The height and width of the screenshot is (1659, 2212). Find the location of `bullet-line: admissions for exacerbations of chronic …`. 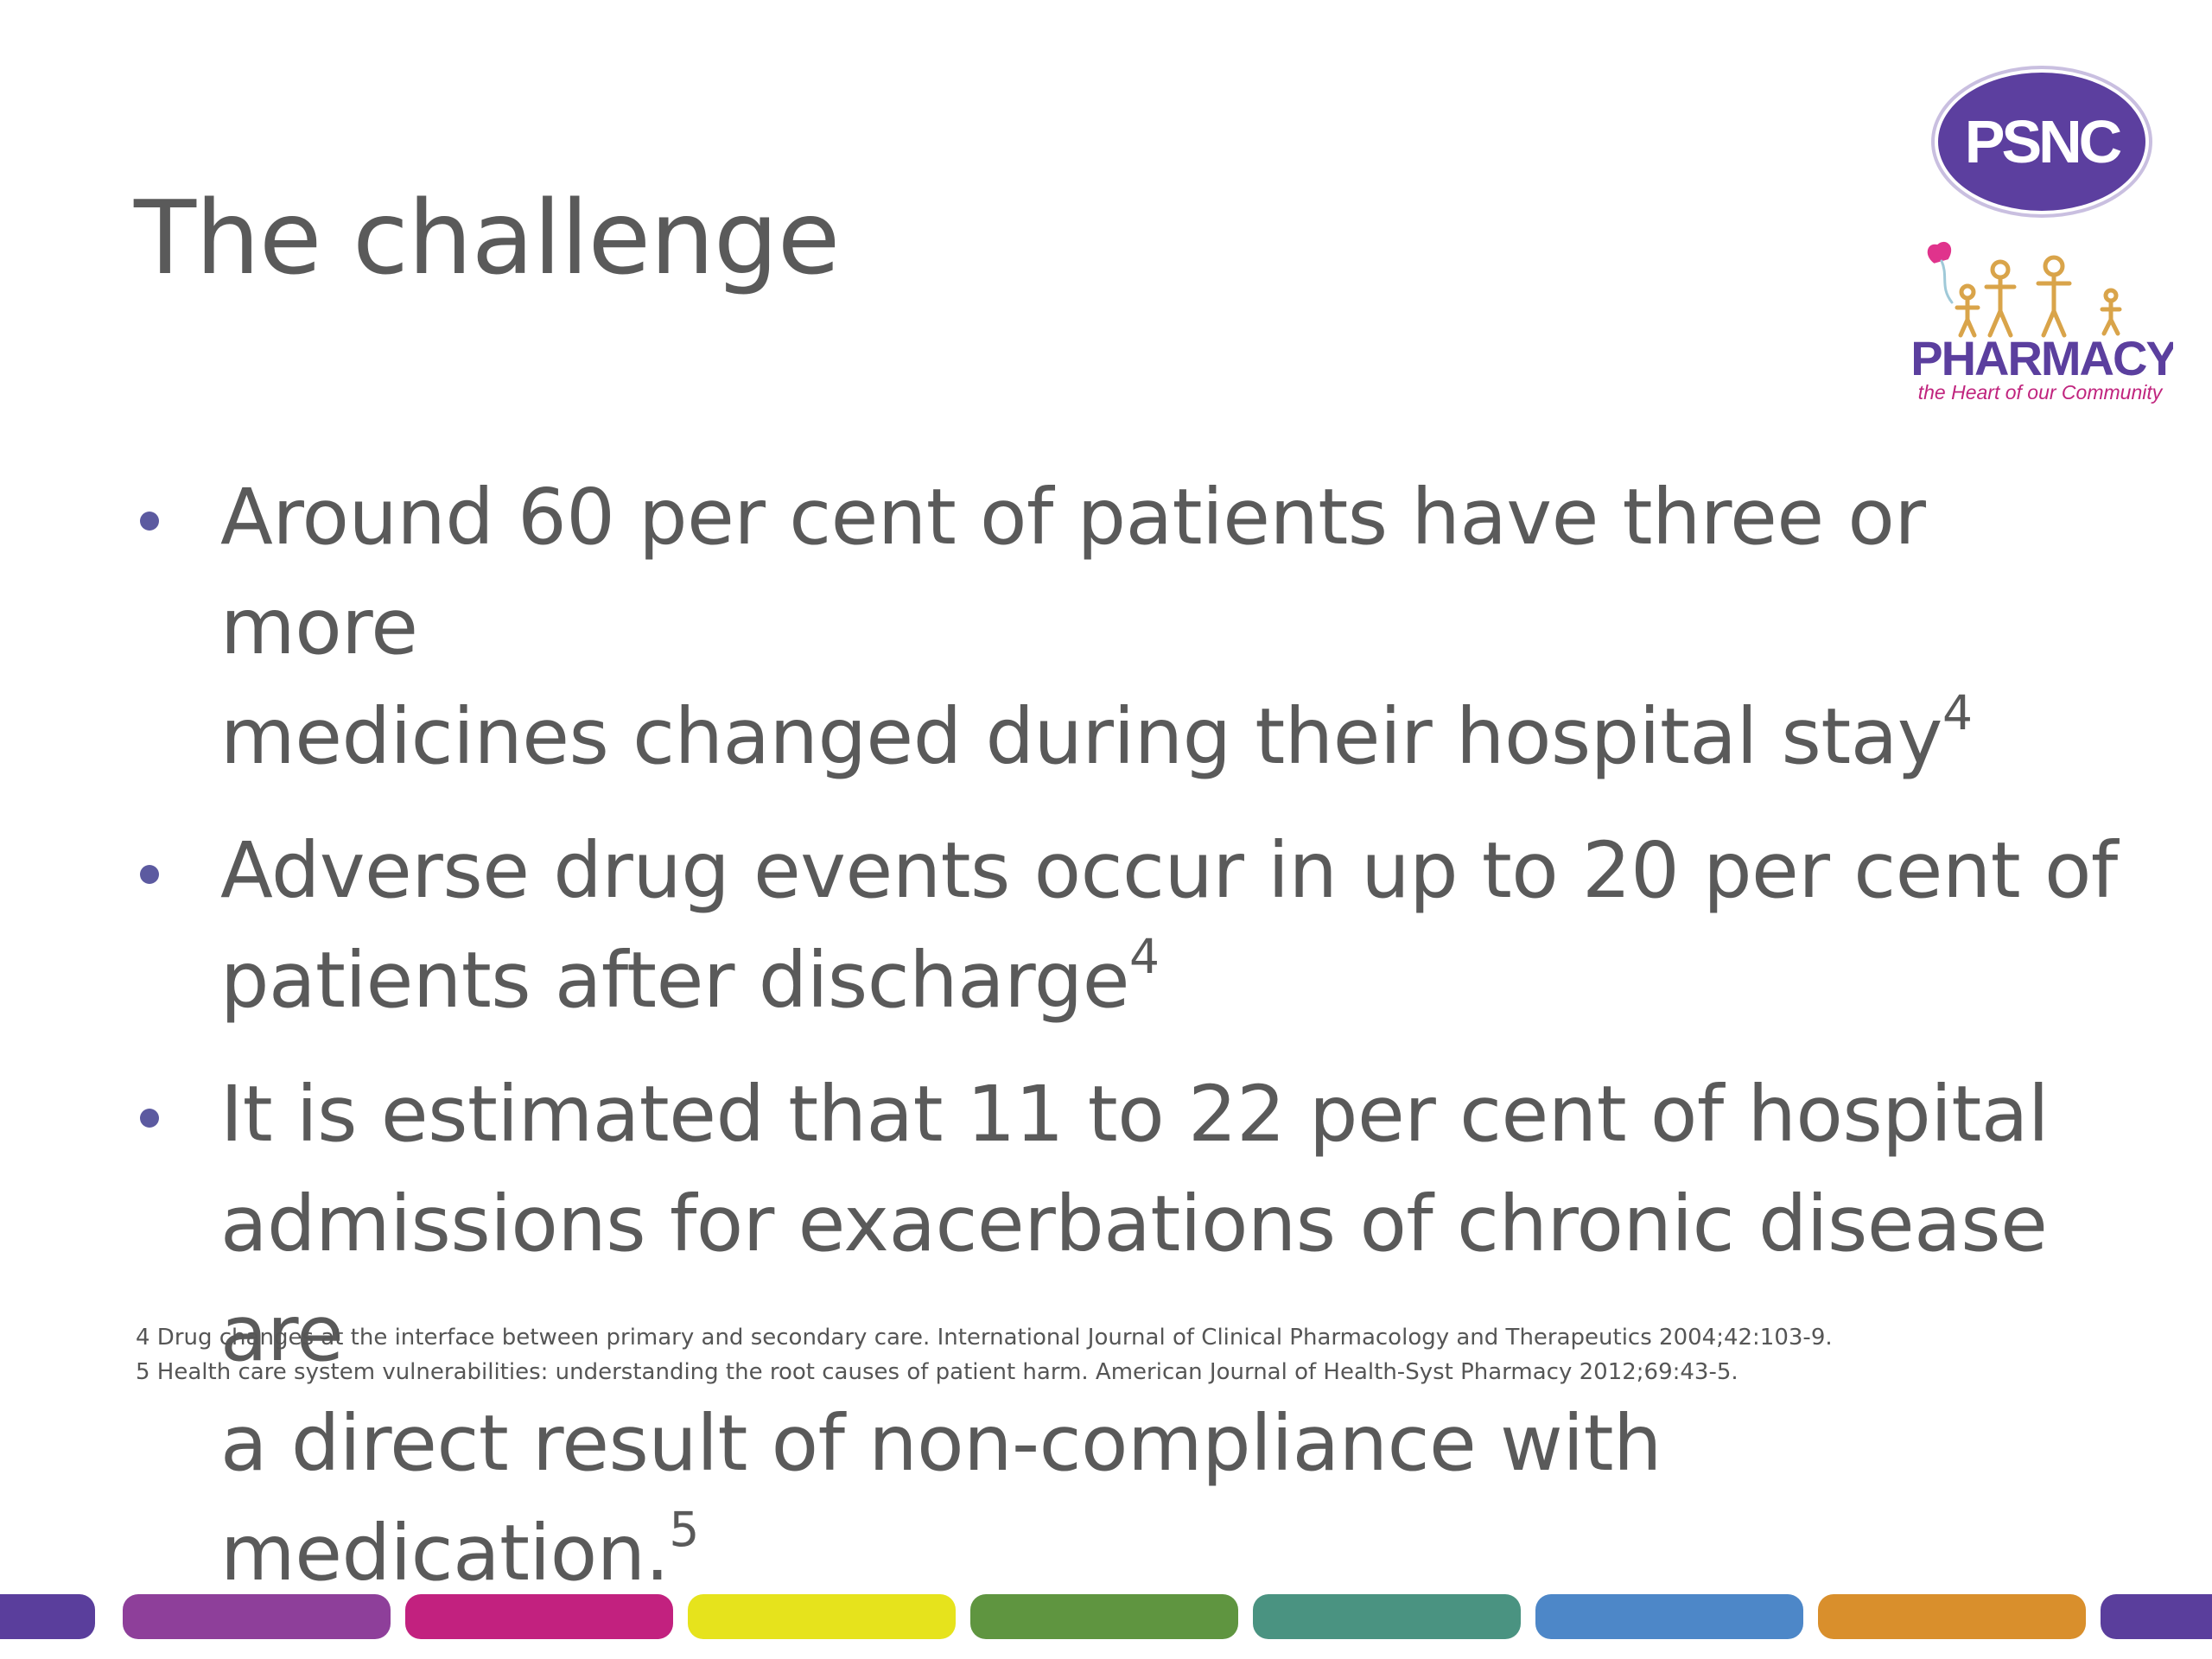

bullet-line: admissions for exacerbations of chronic … is located at coordinates (1134, 1278).